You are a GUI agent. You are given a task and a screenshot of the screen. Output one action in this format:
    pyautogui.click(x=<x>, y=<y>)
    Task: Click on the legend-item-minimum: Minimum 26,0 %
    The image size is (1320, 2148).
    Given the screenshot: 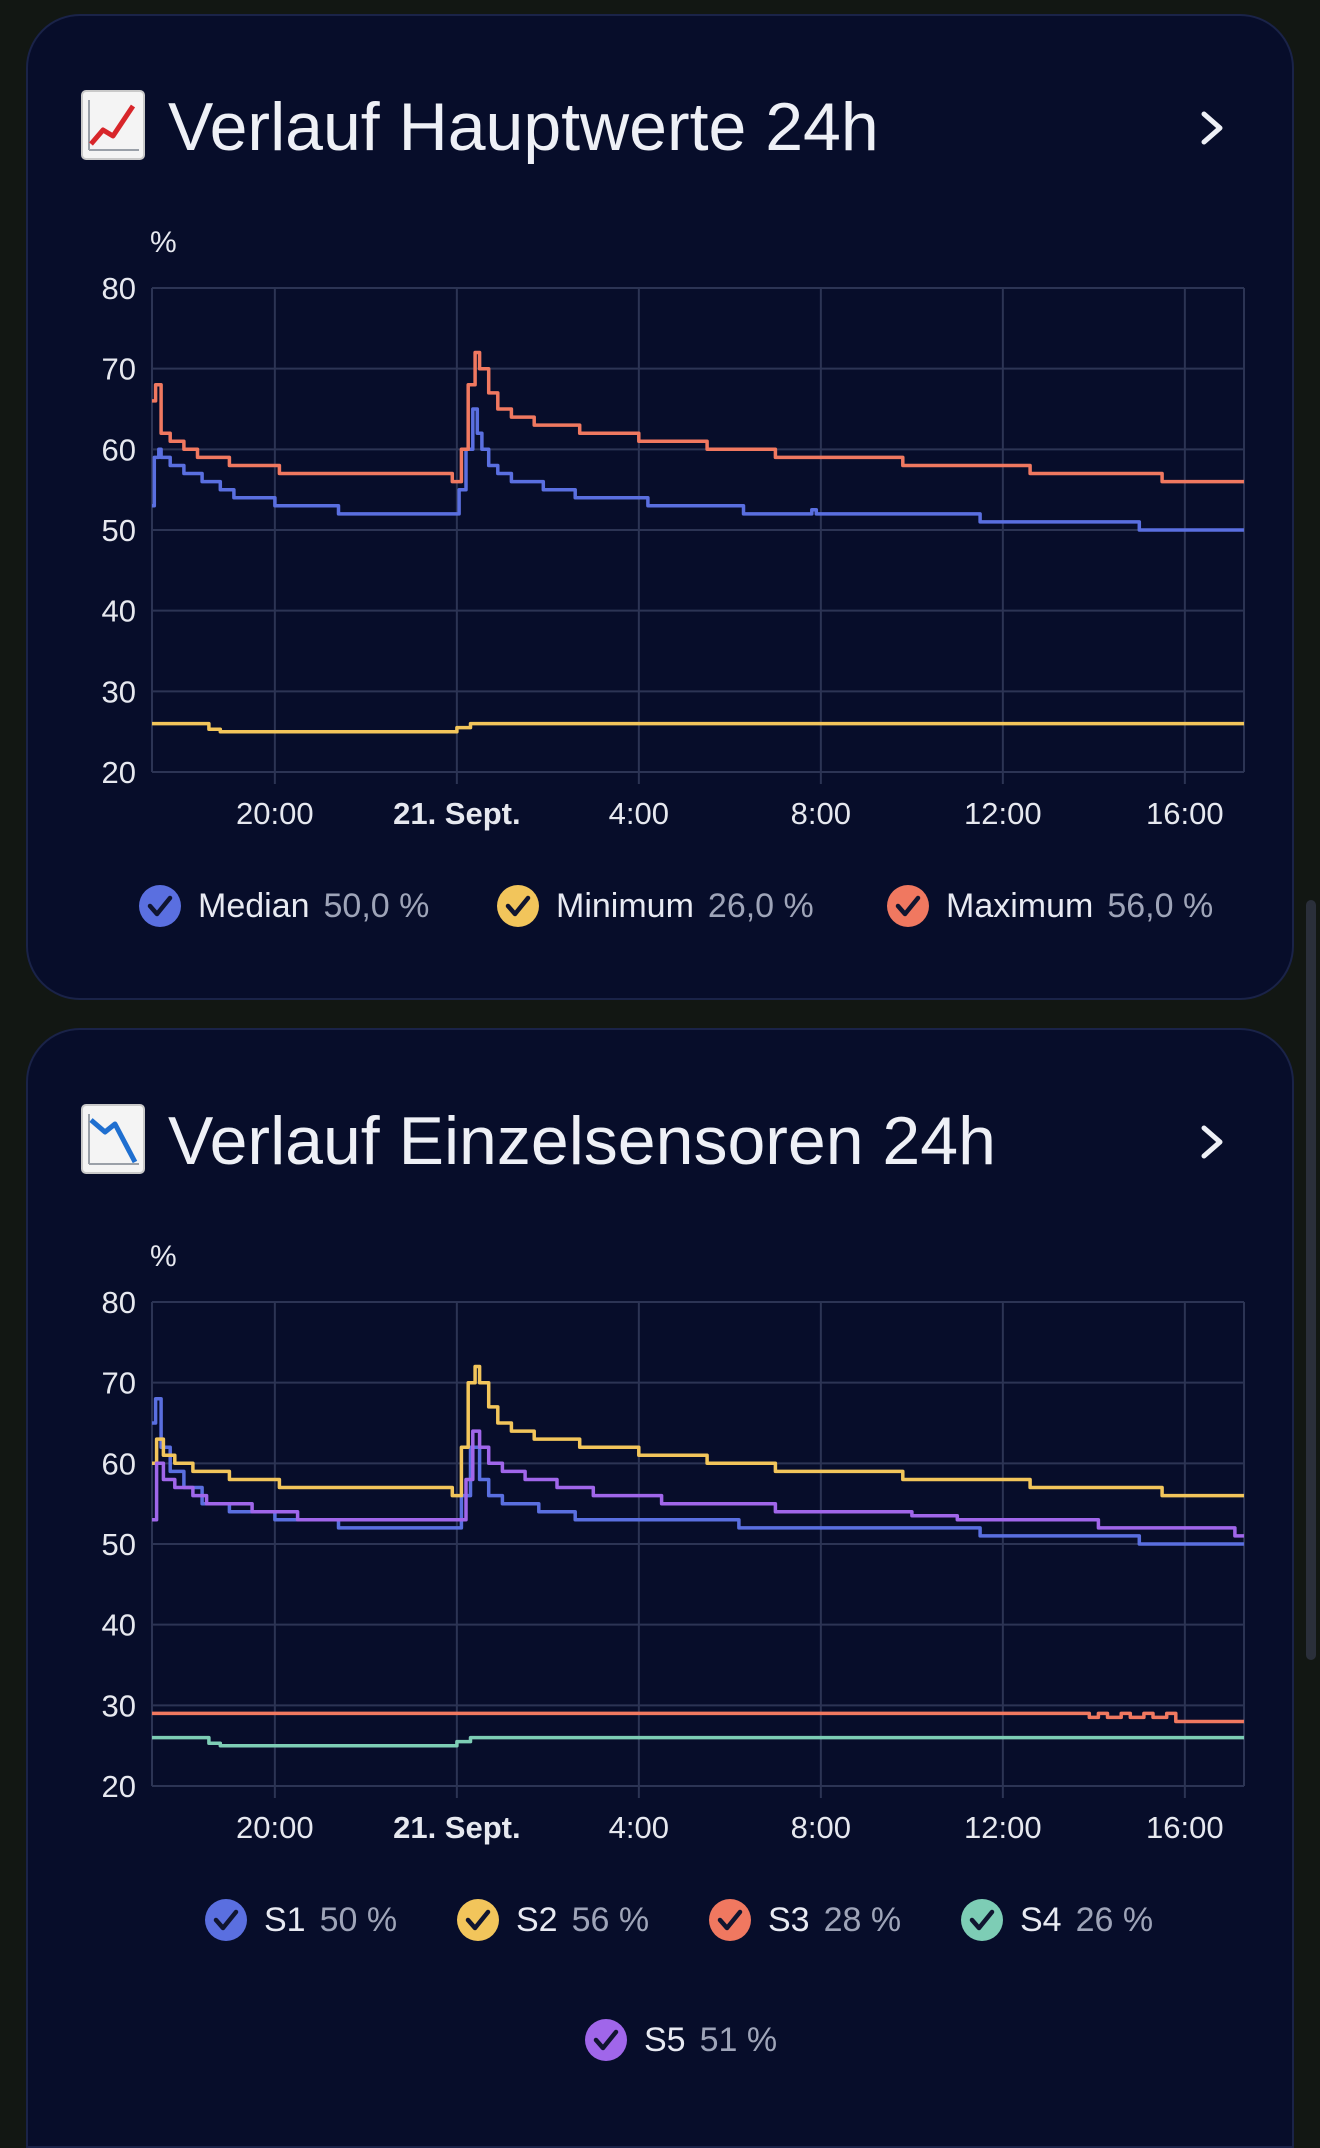 What is the action you would take?
    pyautogui.click(x=655, y=906)
    